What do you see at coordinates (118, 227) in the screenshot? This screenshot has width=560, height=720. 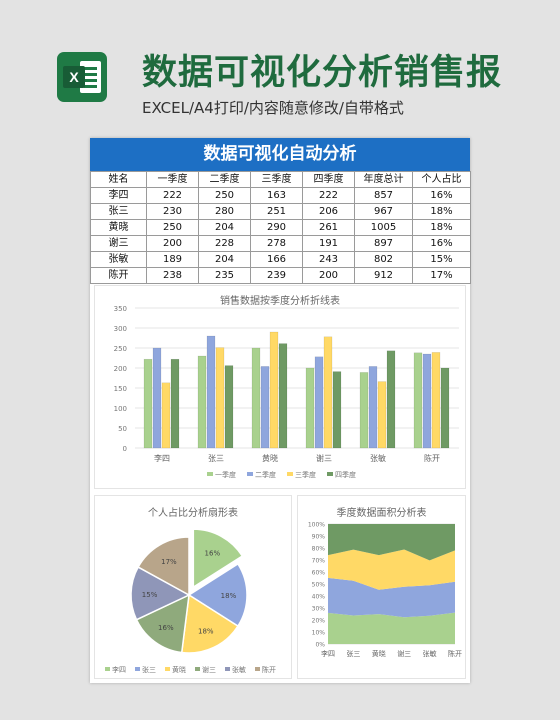 I see `table-cell: 黄晓` at bounding box center [118, 227].